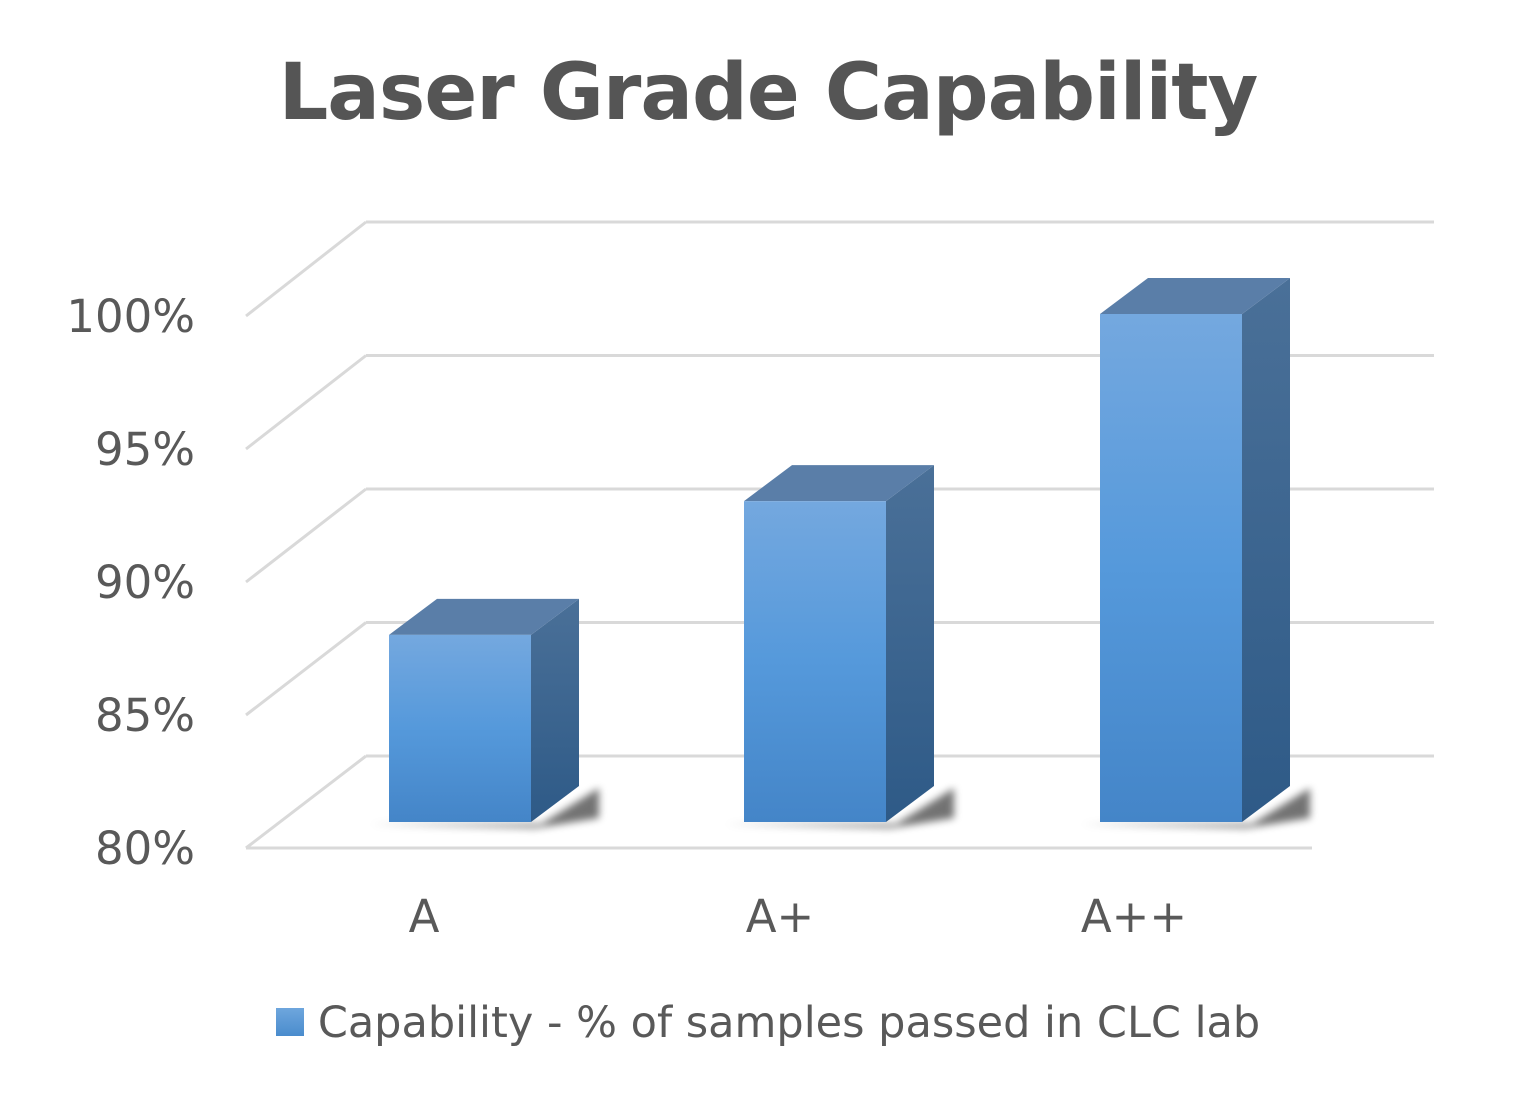 This screenshot has width=1536, height=1102. Describe the element at coordinates (145, 582) in the screenshot. I see `y-tick-label: 90%` at that location.